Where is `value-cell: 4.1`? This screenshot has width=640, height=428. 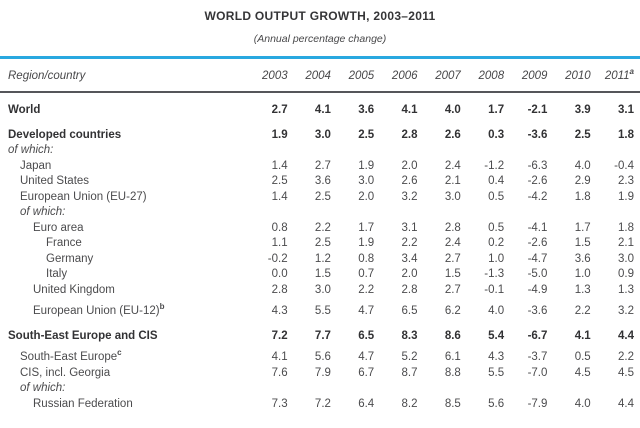
value-cell: 4.1 is located at coordinates (409, 110).